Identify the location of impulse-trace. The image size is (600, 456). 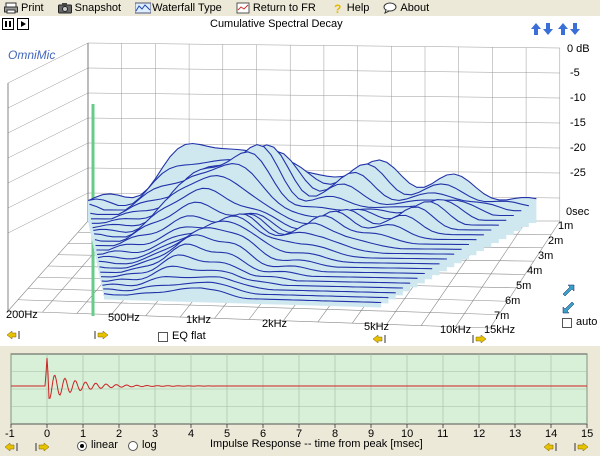
(299, 378).